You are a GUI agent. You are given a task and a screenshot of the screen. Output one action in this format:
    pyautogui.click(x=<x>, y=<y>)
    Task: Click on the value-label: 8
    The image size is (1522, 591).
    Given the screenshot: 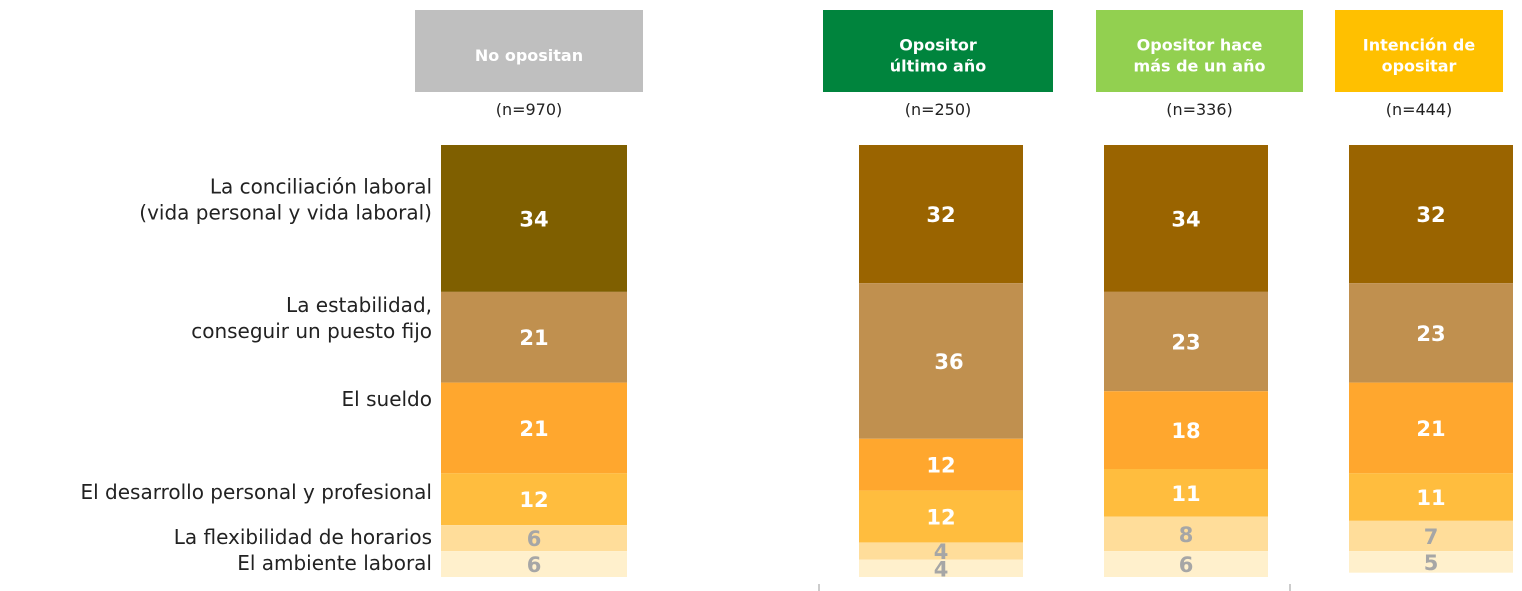 What is the action you would take?
    pyautogui.click(x=1186, y=535)
    